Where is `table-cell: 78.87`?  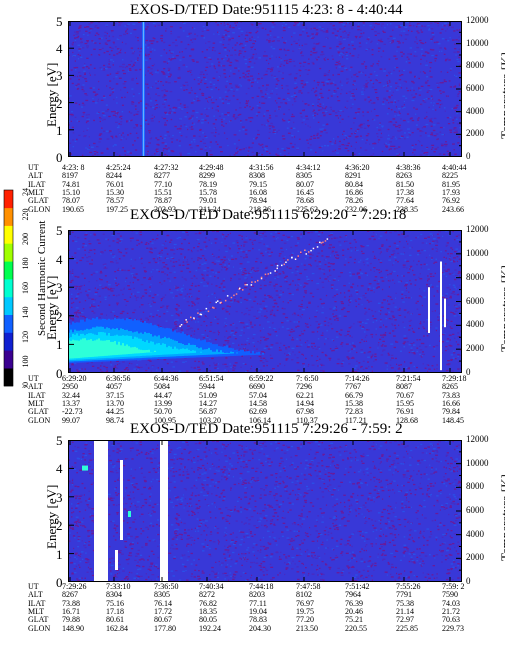 table-cell: 78.87 is located at coordinates (163, 201).